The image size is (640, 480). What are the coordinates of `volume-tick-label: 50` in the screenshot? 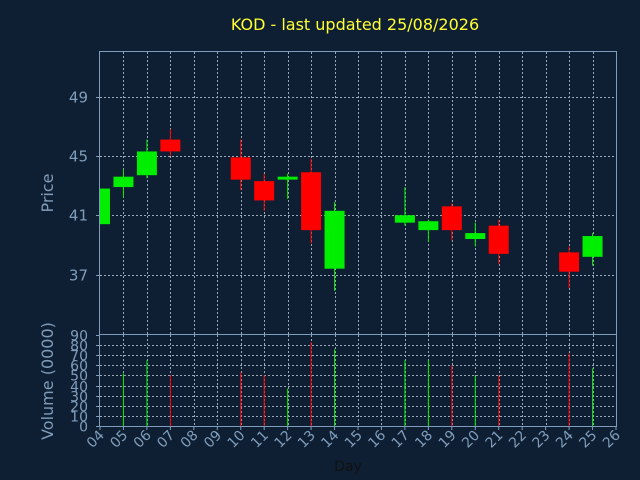 It's located at (79, 377).